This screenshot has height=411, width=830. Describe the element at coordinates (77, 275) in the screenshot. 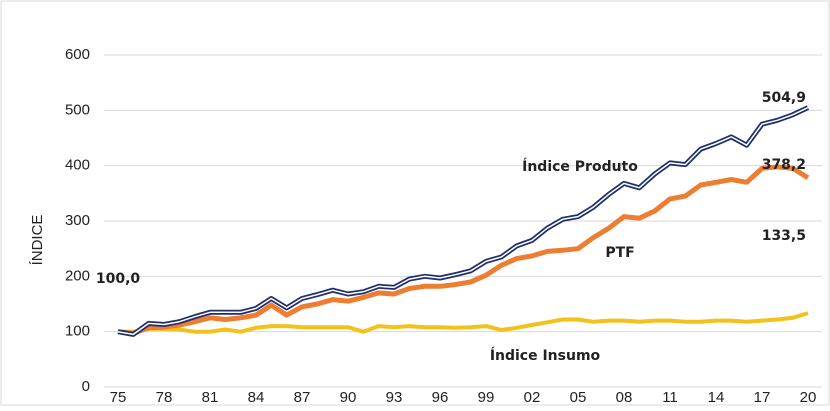

I see `y-tick-label: 200` at that location.